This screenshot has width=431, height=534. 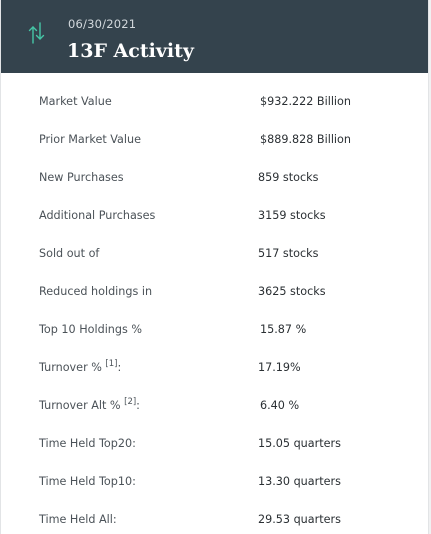 What do you see at coordinates (36, 33) in the screenshot?
I see `up-down-arrows-icon` at bounding box center [36, 33].